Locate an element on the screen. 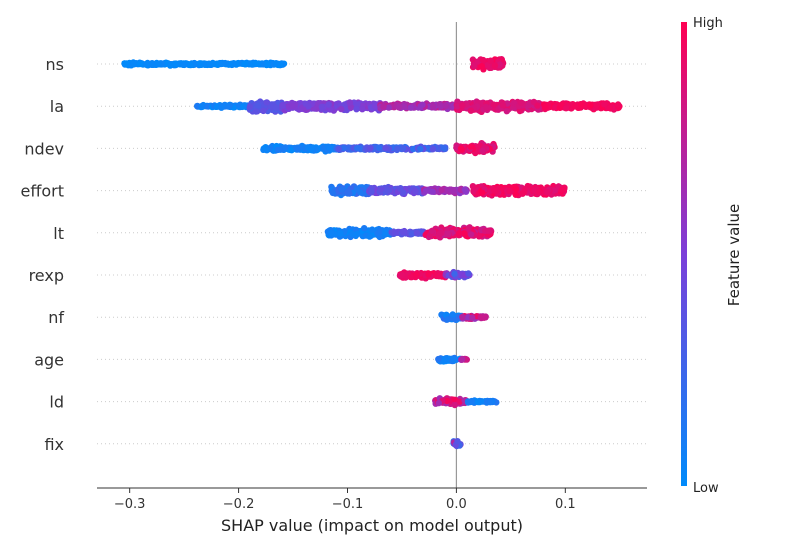 The height and width of the screenshot is (550, 800). x-tick-label: 0.0 is located at coordinates (456, 504).